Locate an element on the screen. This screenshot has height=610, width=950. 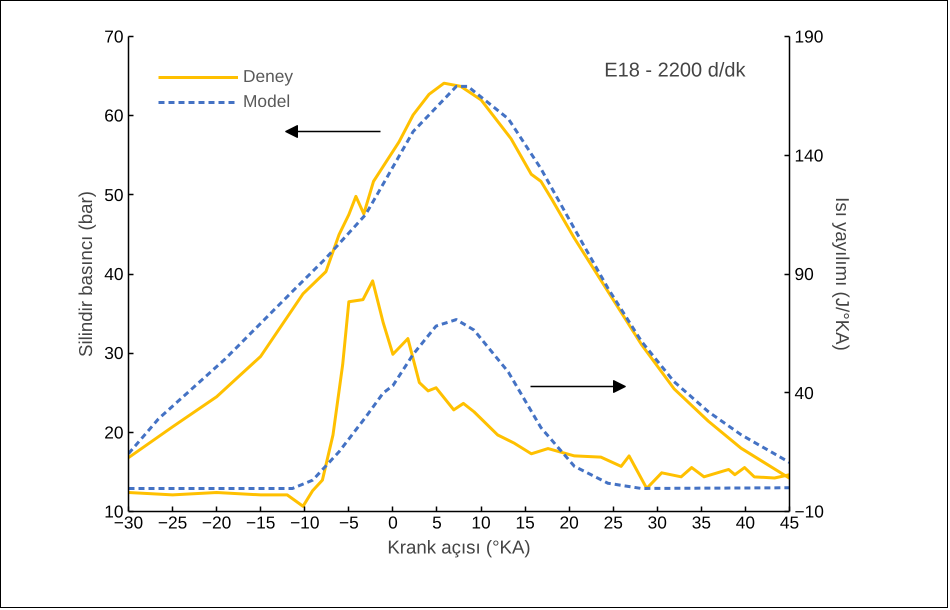
x-tick-label: −25 is located at coordinates (173, 522).